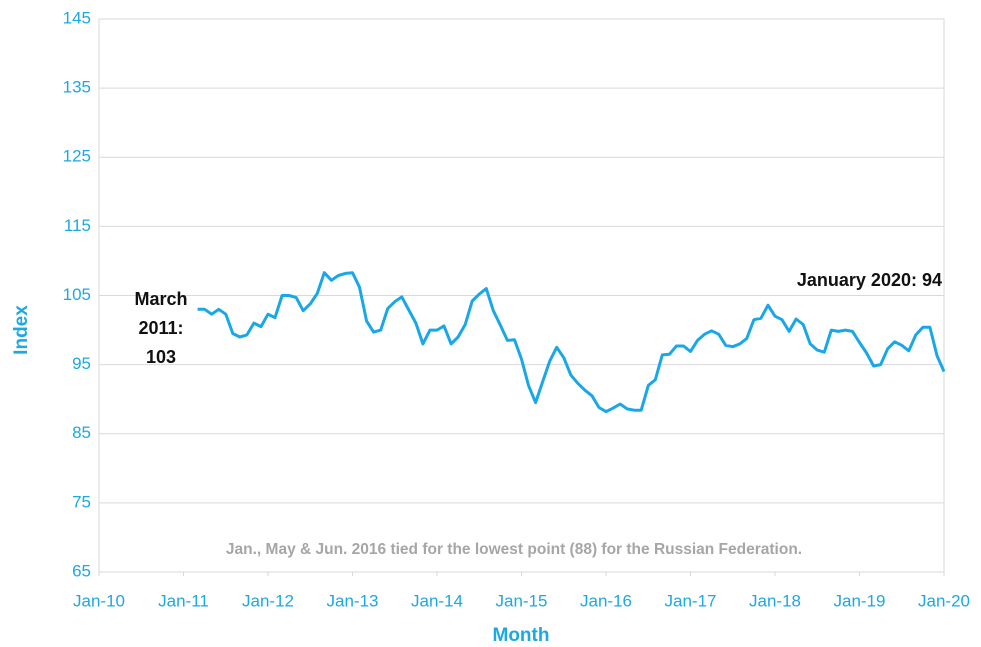  I want to click on annotation: March 2011: 103, so click(160, 328).